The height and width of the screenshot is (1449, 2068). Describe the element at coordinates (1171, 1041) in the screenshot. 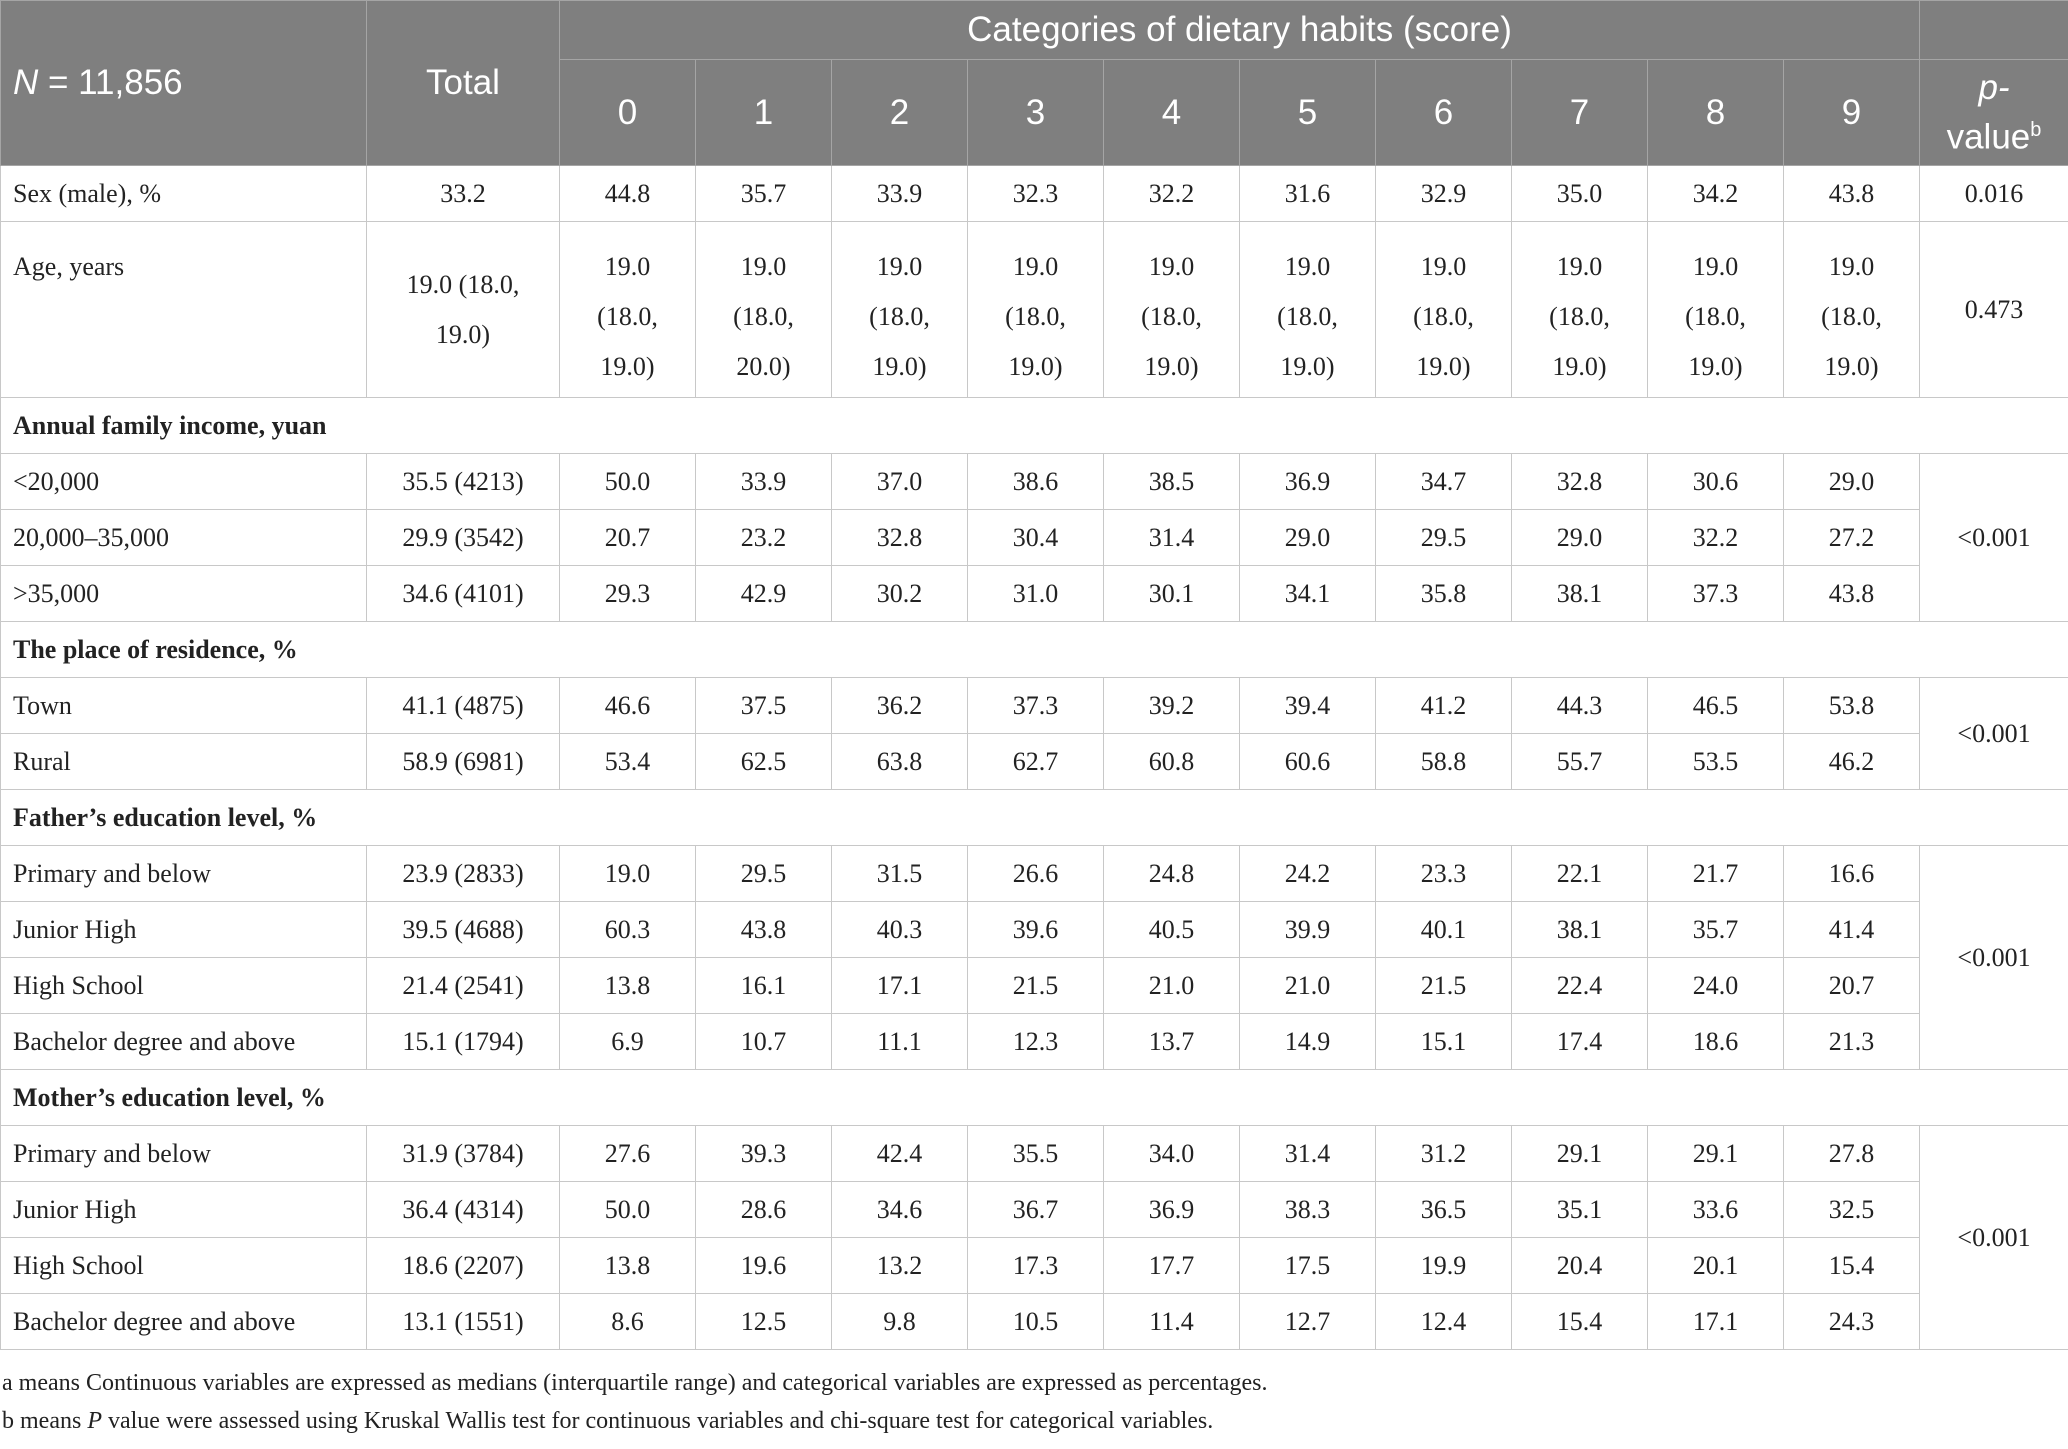

I see `value-cell: 13.7` at that location.